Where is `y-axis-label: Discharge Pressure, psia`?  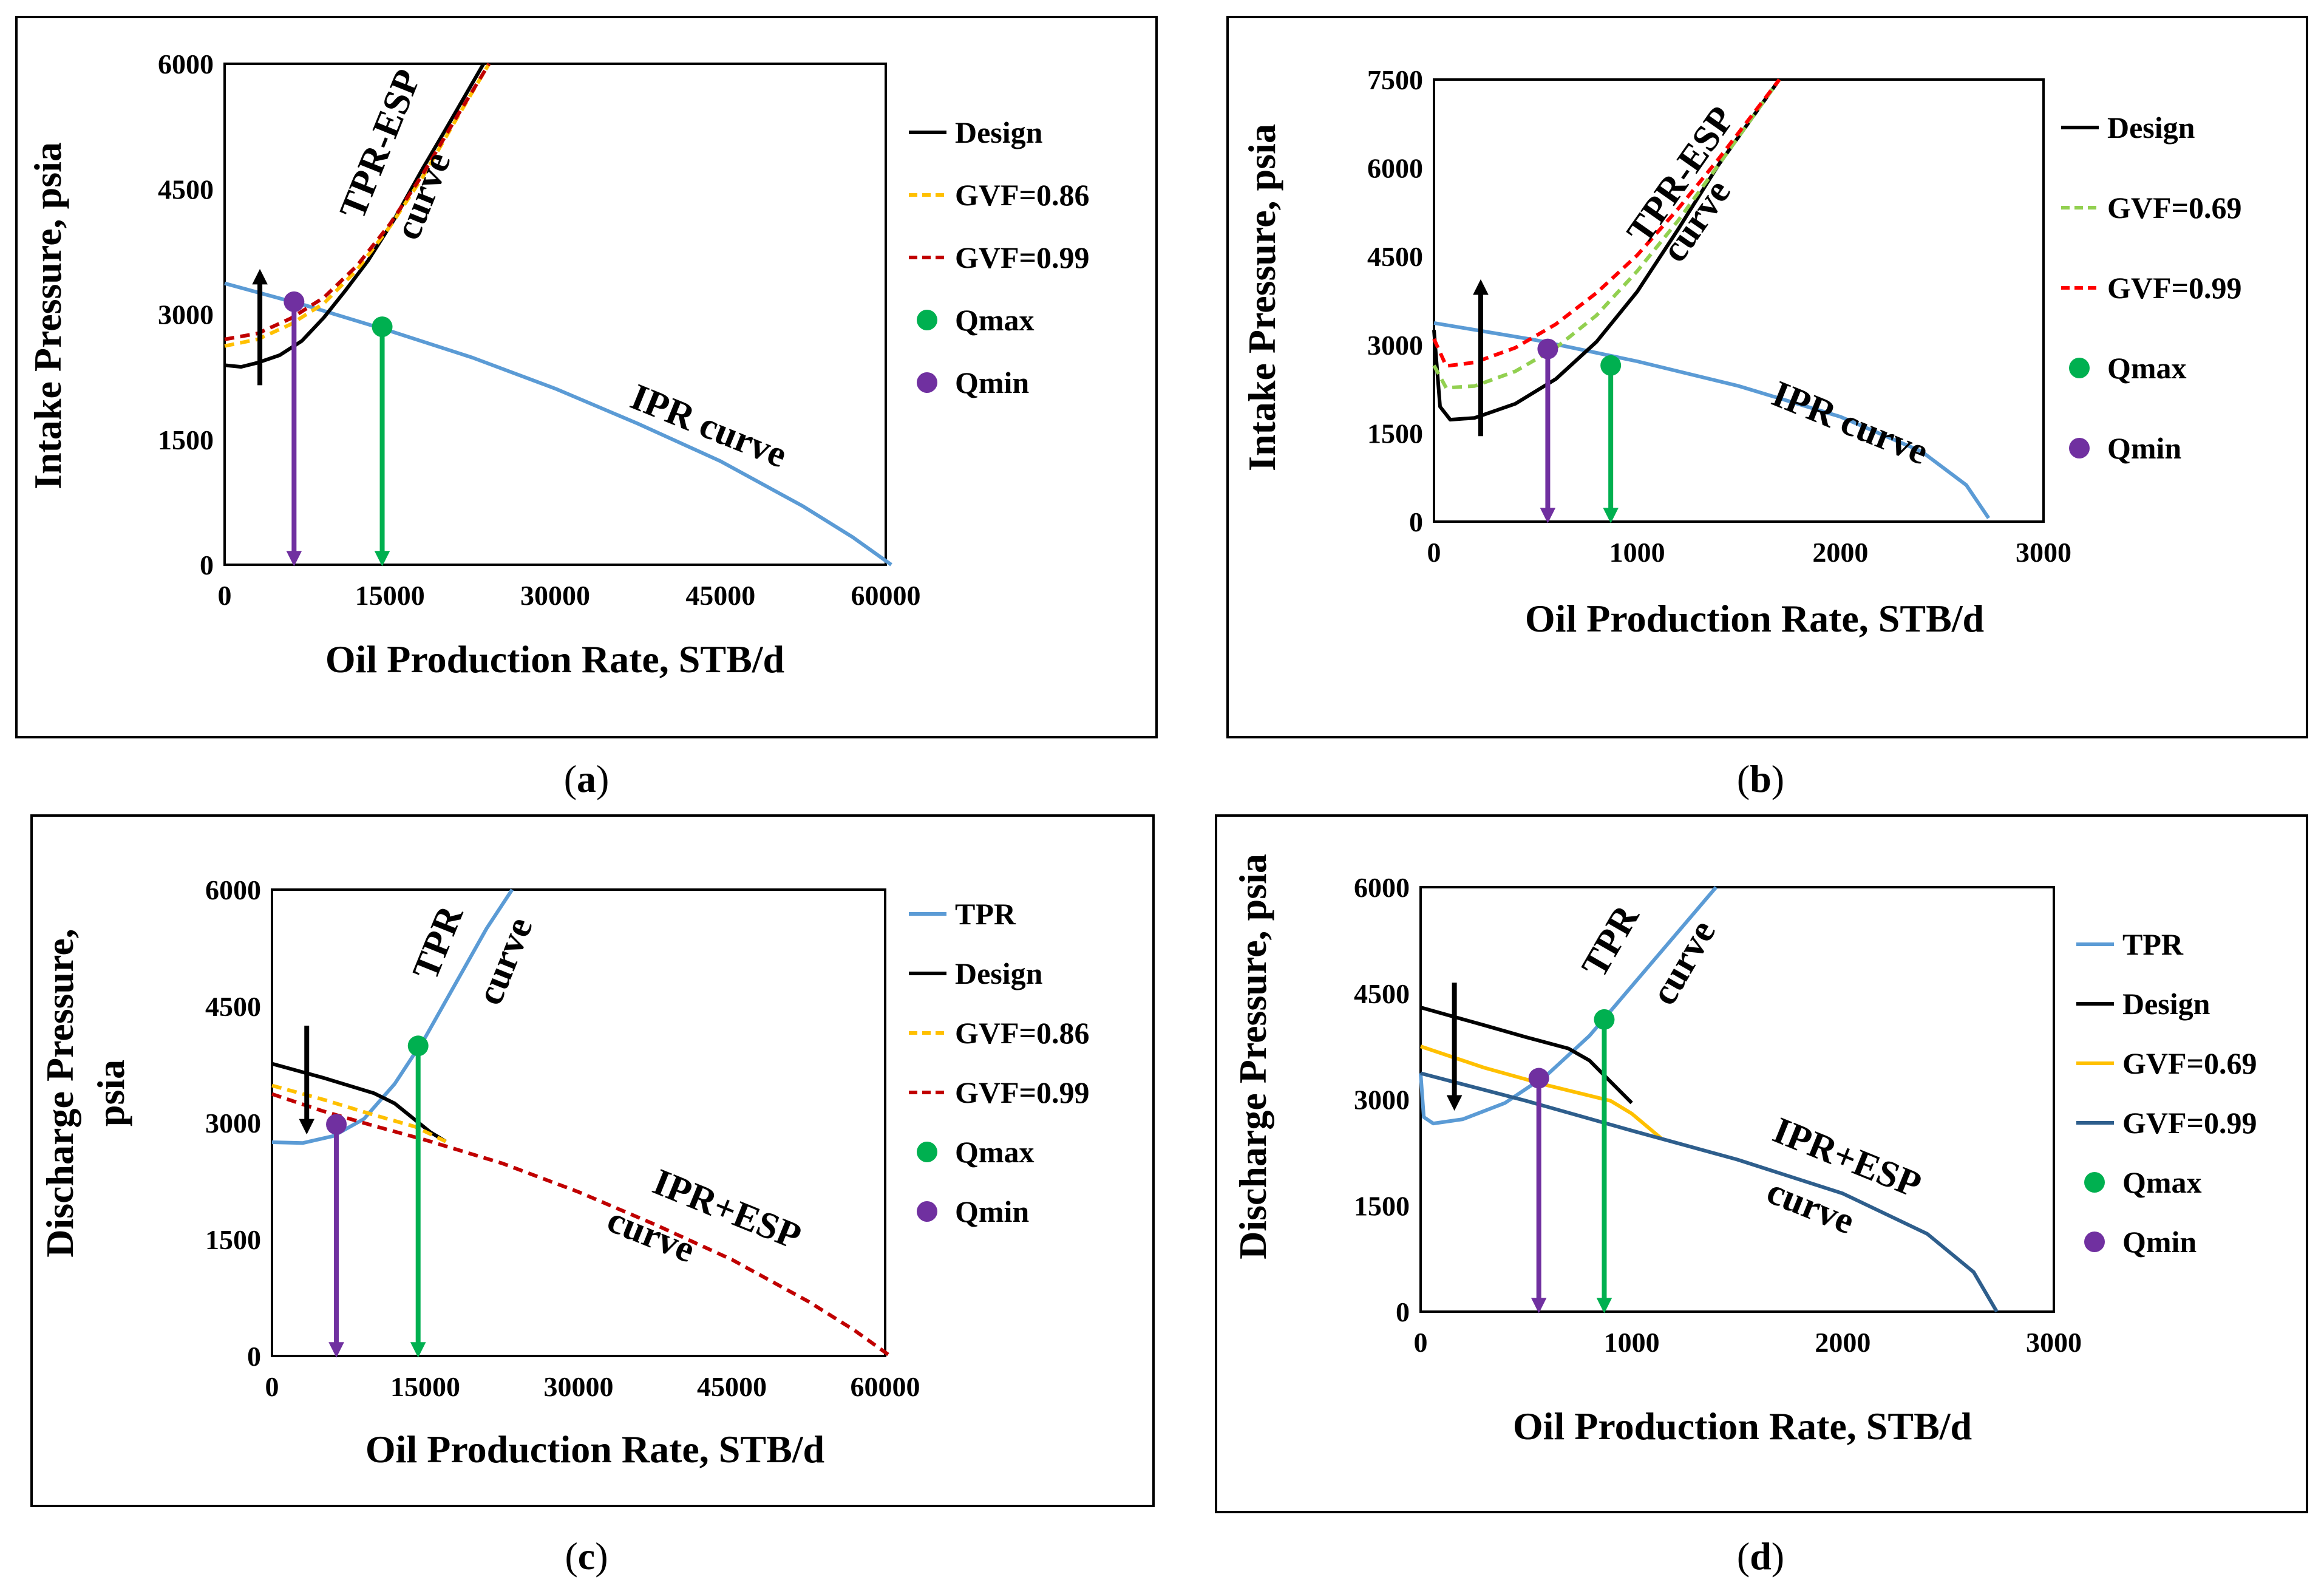 y-axis-label: Discharge Pressure, psia is located at coordinates (1252, 1056).